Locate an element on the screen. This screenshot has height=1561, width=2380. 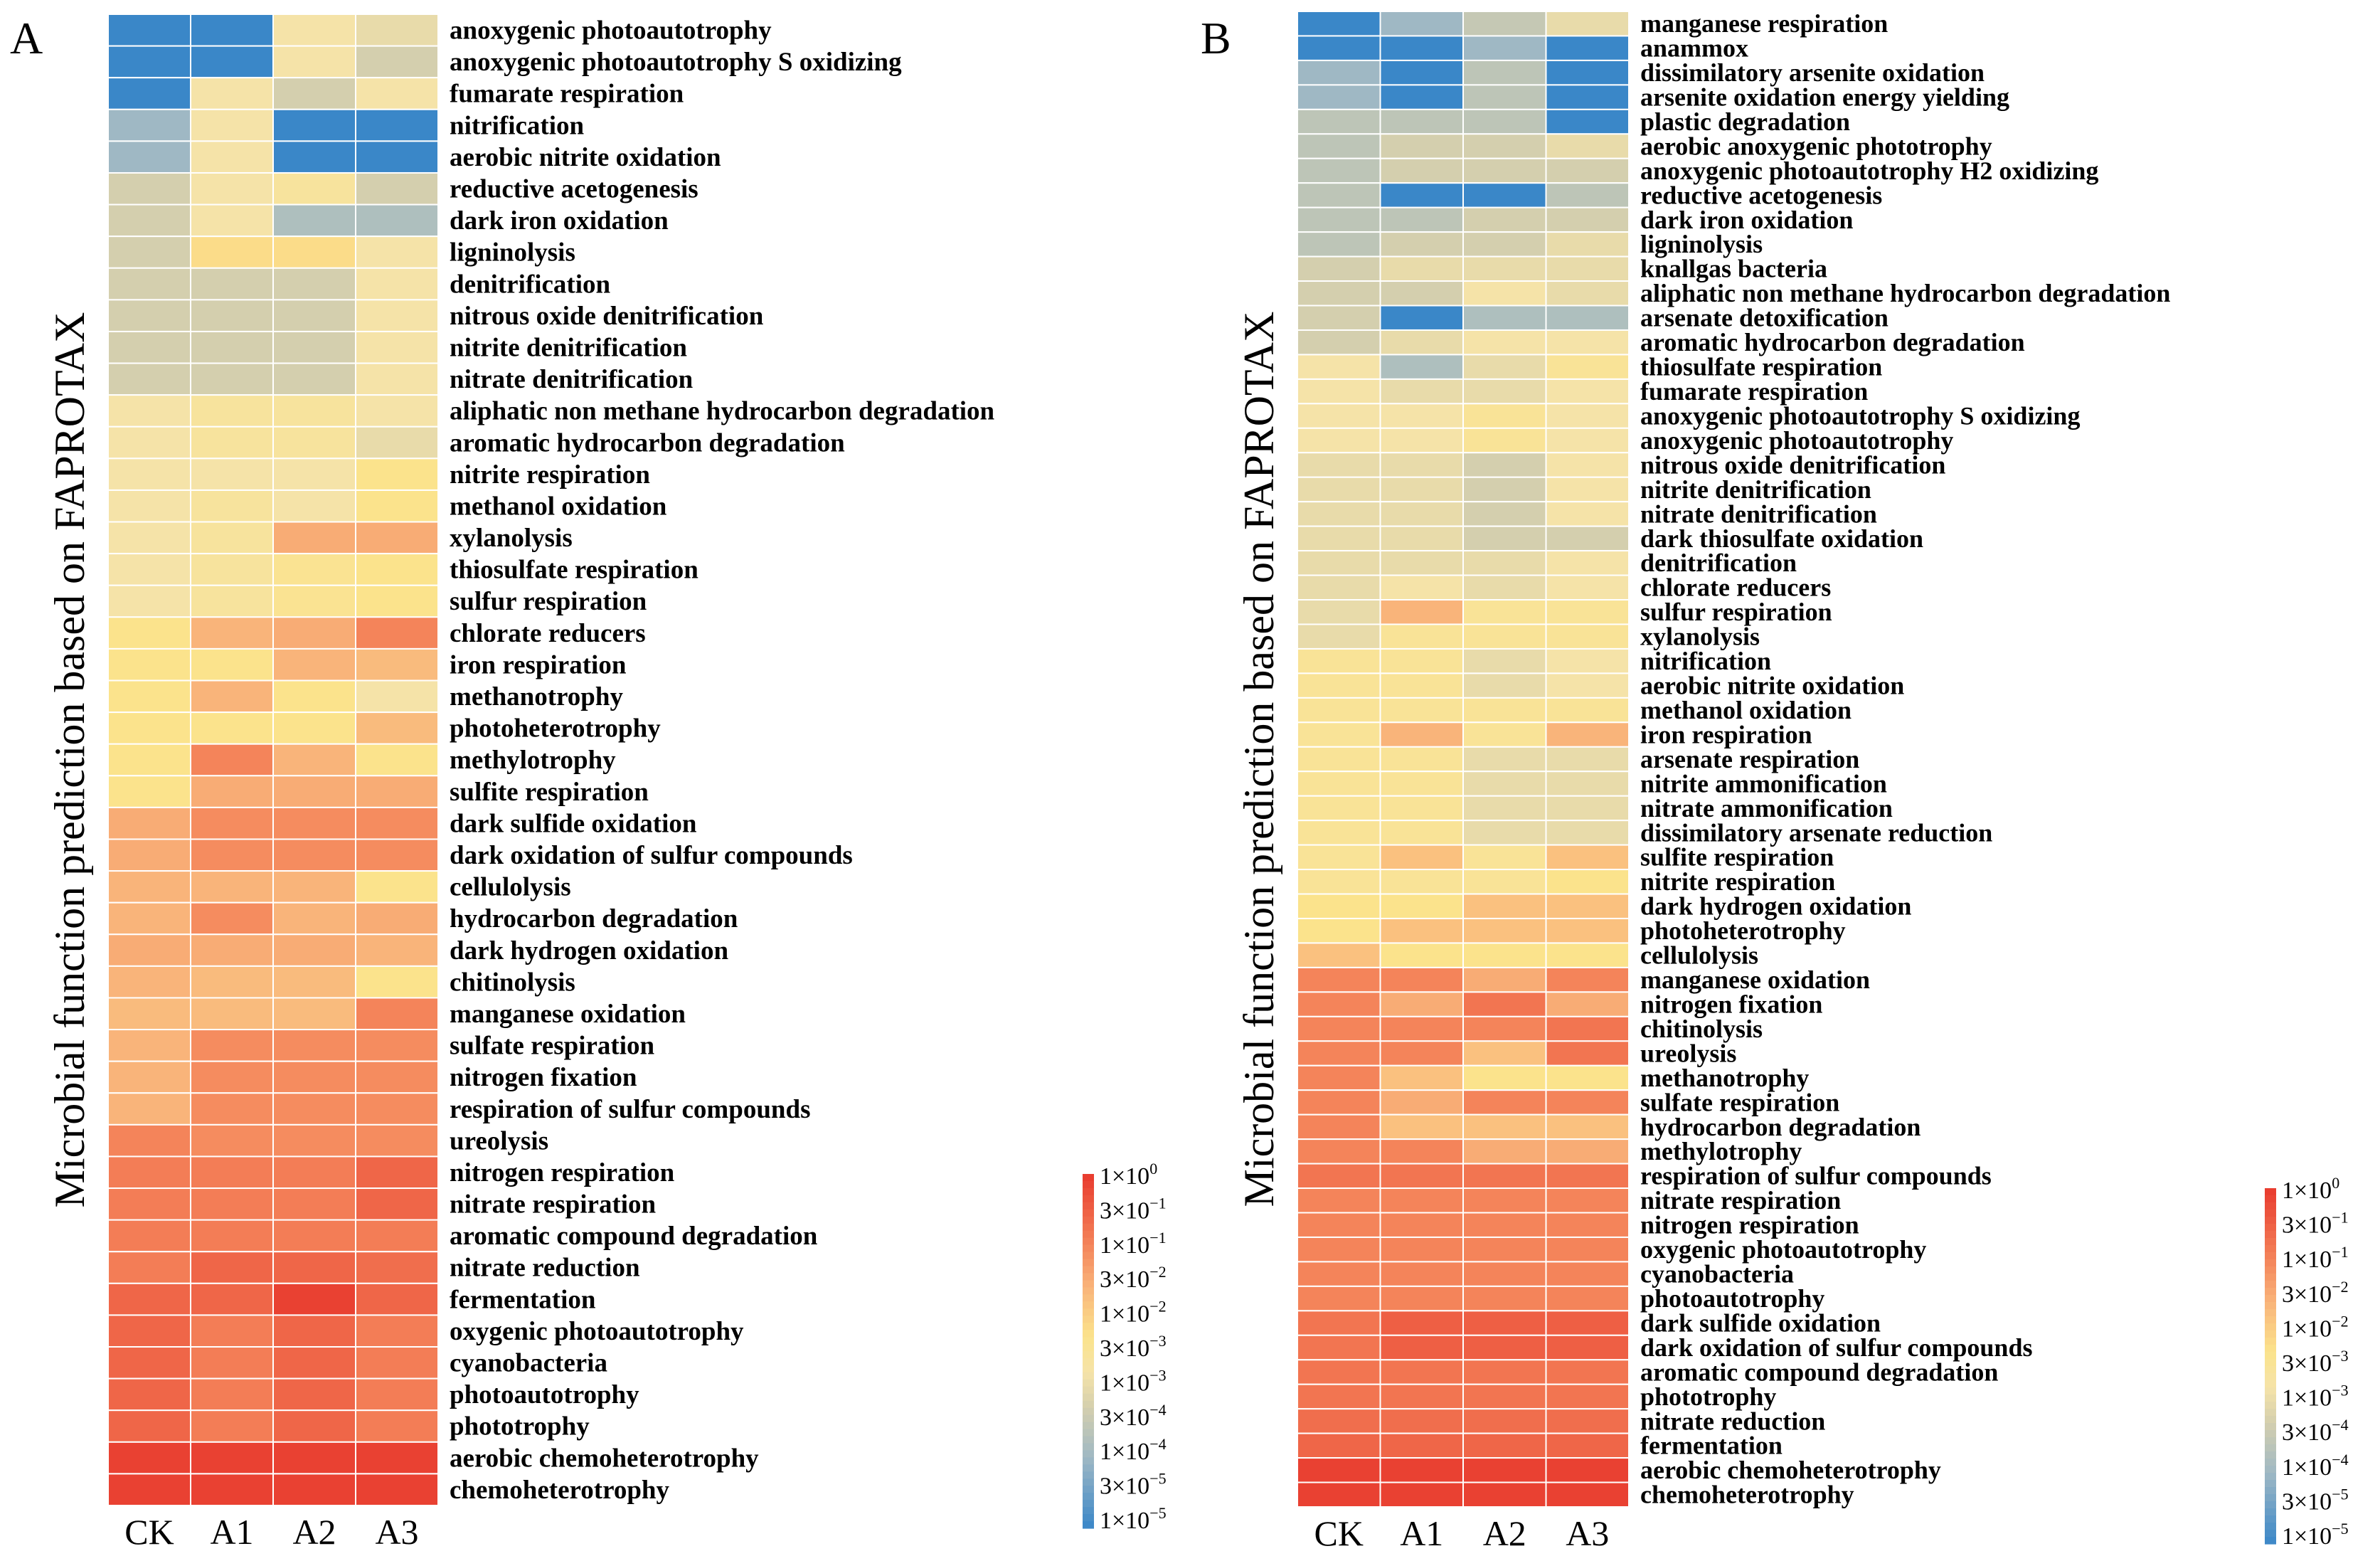
cell-dissimilatory-arsenite-oxidation-a1 is located at coordinates (1421, 72).